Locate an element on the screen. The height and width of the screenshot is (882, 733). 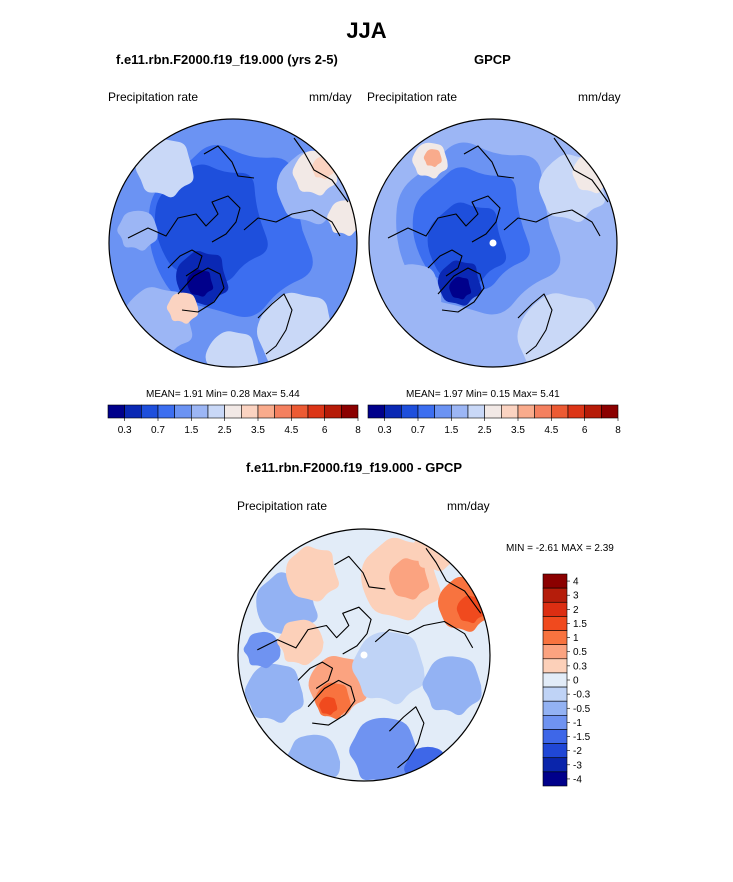
model-field is located at coordinates (233, 243).